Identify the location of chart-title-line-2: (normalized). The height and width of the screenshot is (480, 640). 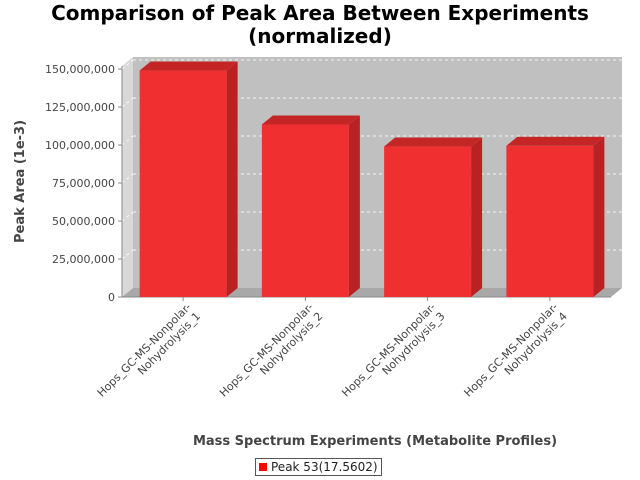
(320, 36).